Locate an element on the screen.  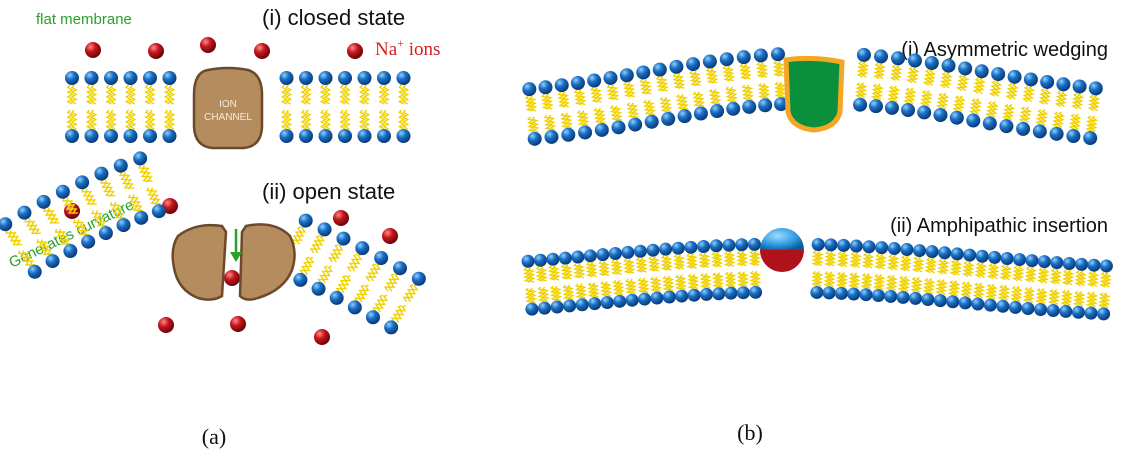
sodium-ion is located at coordinates (355, 51).